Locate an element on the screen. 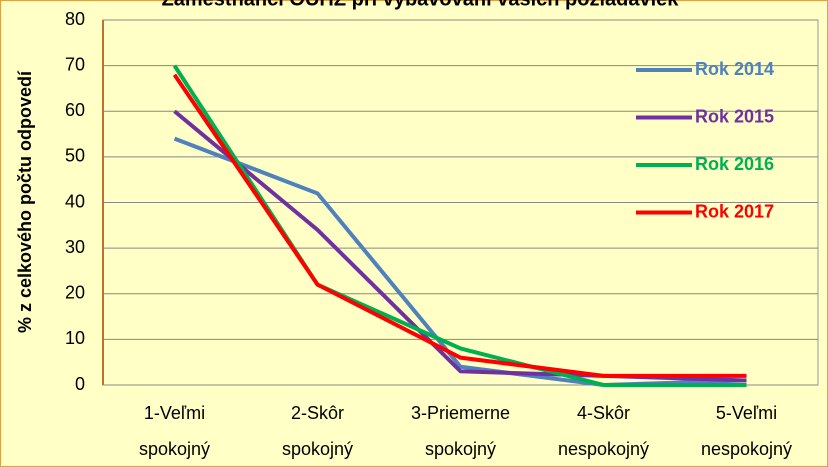  x-tick-label: 2-Skôr spokojný is located at coordinates (317, 431).